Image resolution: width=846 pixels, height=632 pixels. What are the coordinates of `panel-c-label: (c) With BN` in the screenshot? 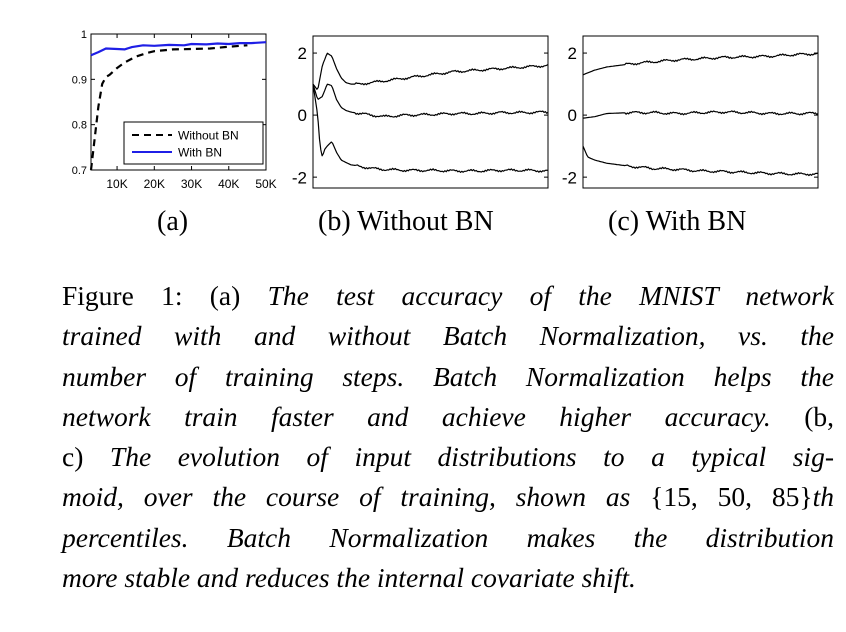 It's located at (677, 221).